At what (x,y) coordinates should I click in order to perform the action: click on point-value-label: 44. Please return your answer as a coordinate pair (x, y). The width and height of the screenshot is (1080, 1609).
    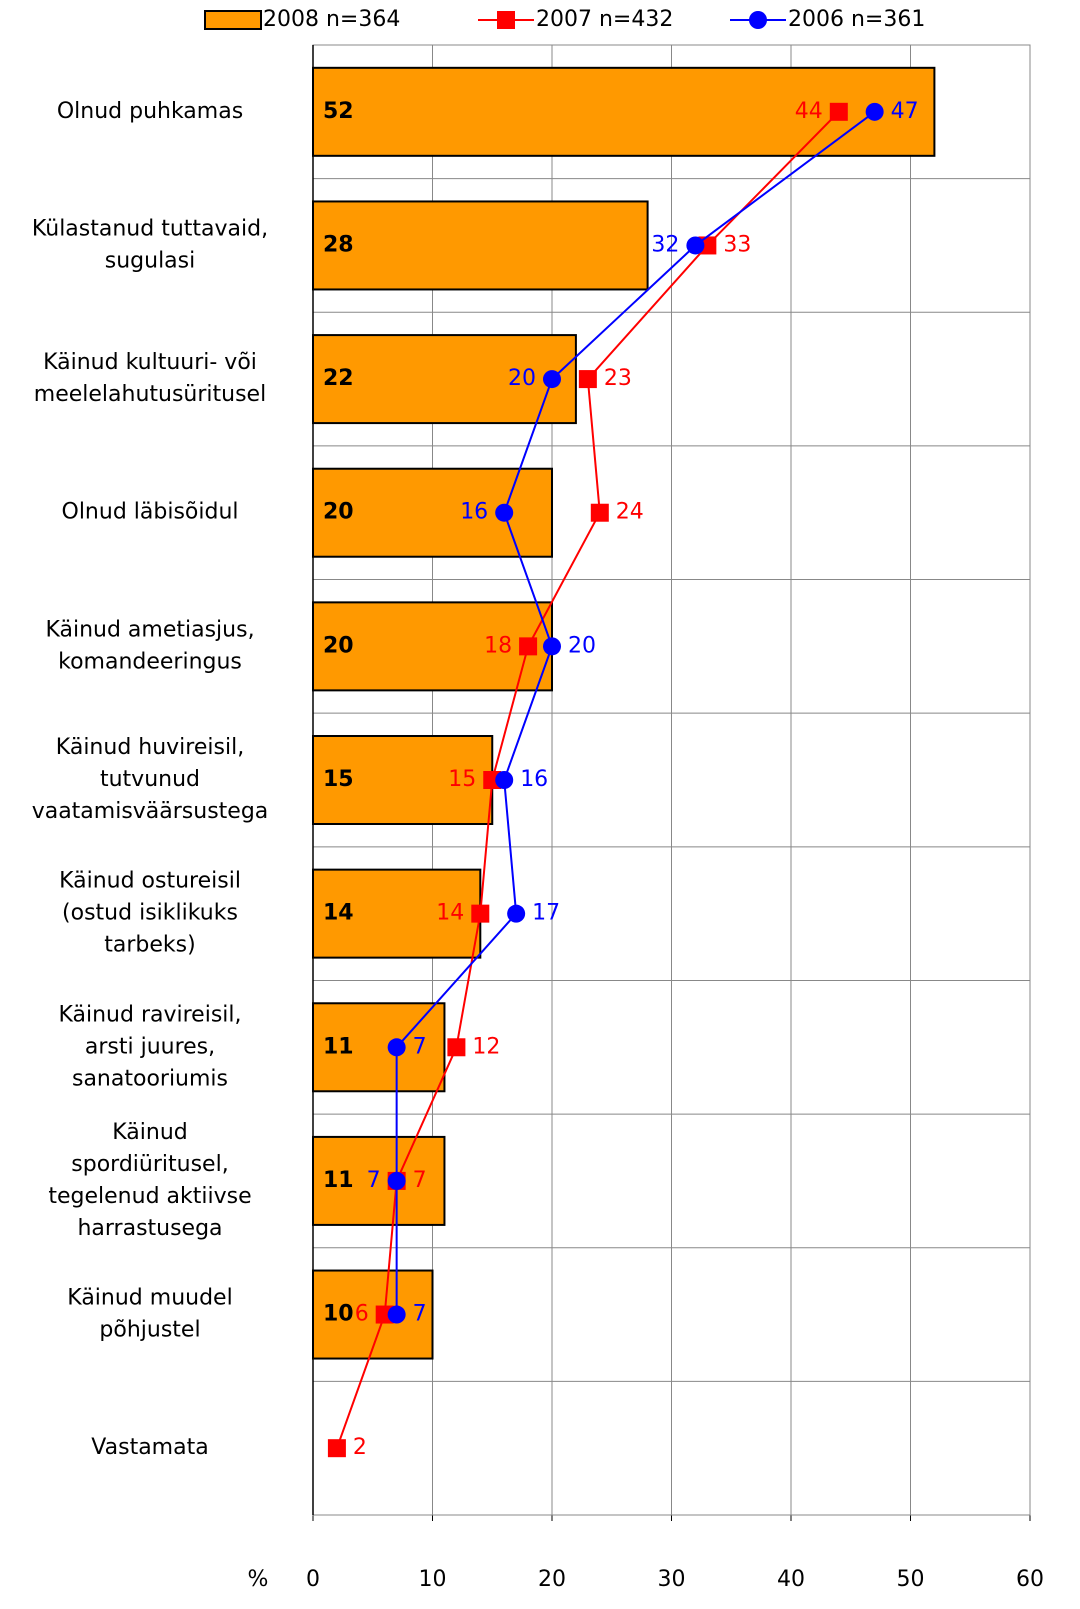
    Looking at the image, I should click on (809, 111).